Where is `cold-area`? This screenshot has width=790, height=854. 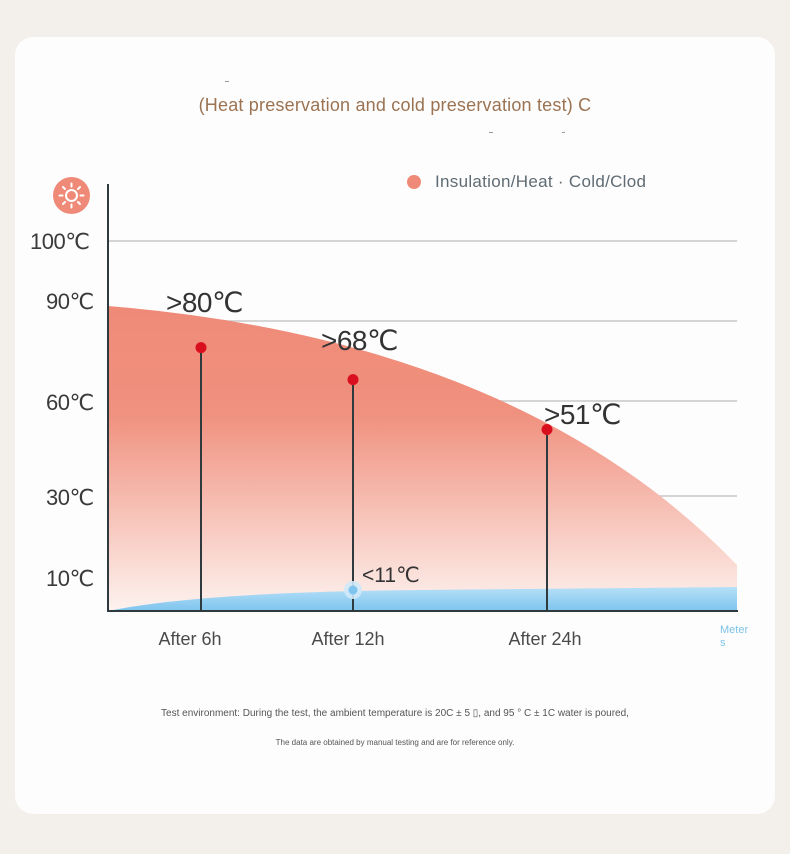
cold-area is located at coordinates (422, 599).